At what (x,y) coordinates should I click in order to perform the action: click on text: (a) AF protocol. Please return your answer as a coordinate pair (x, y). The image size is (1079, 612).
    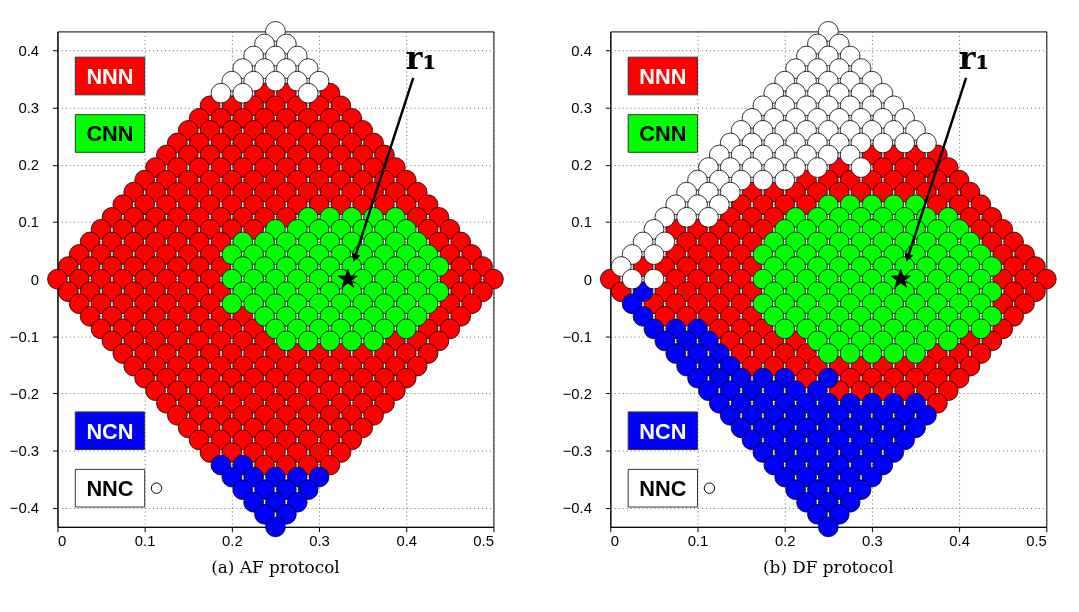
    Looking at the image, I should click on (275, 567).